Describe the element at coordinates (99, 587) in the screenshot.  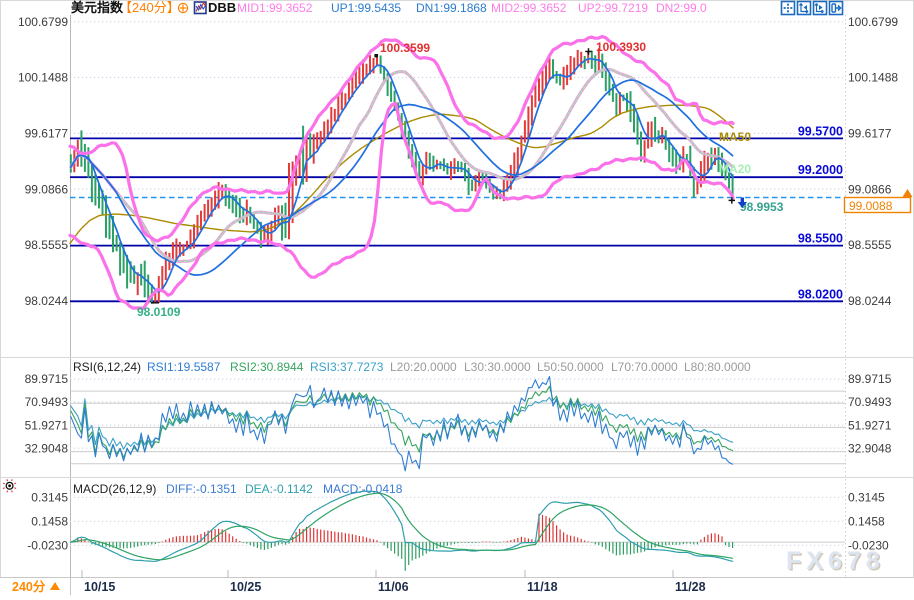
I see `svg-text: 10/15` at that location.